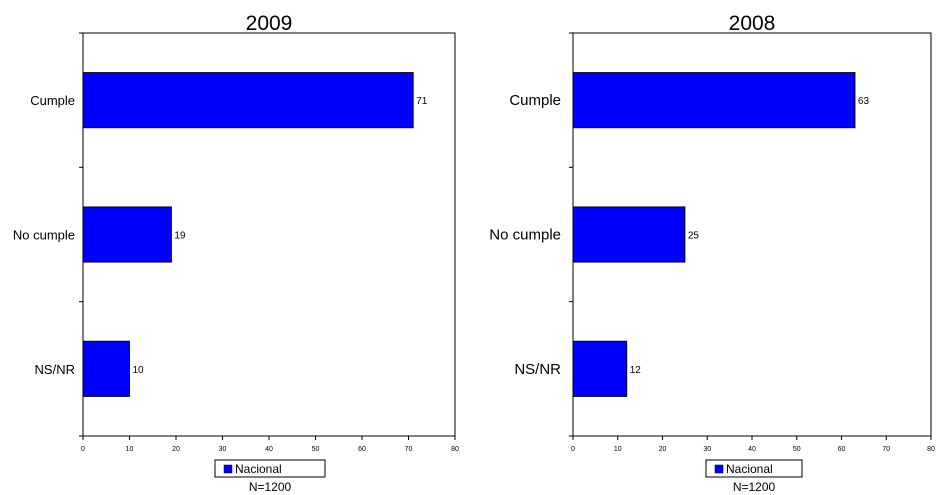 The image size is (937, 495). I want to click on chart-title: 2009, so click(269, 23).